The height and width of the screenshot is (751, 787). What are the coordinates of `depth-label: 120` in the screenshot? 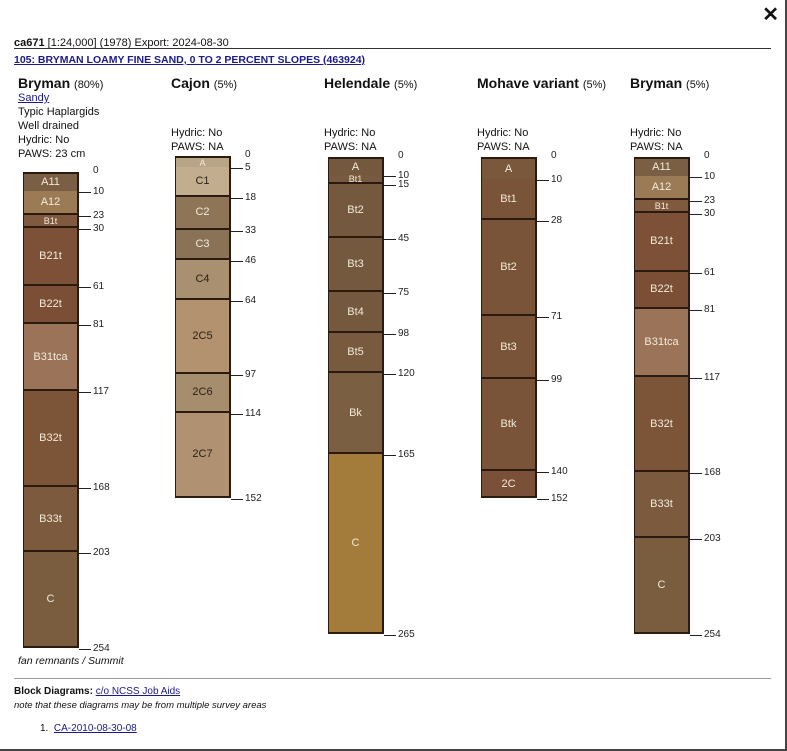 It's located at (406, 373).